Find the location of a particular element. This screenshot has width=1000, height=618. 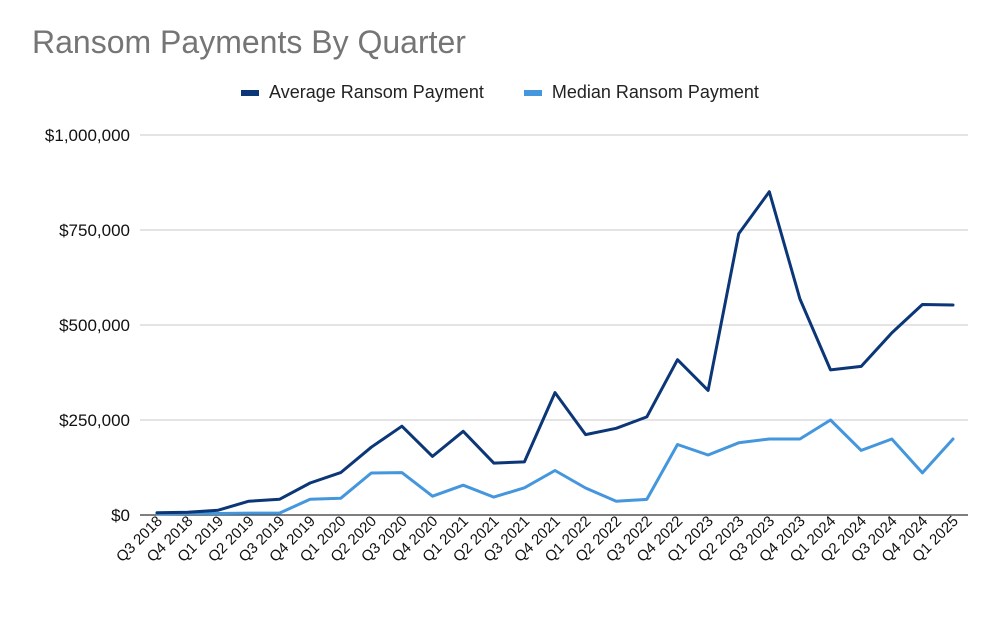

y-tick-label: $500,000 is located at coordinates (94, 325).